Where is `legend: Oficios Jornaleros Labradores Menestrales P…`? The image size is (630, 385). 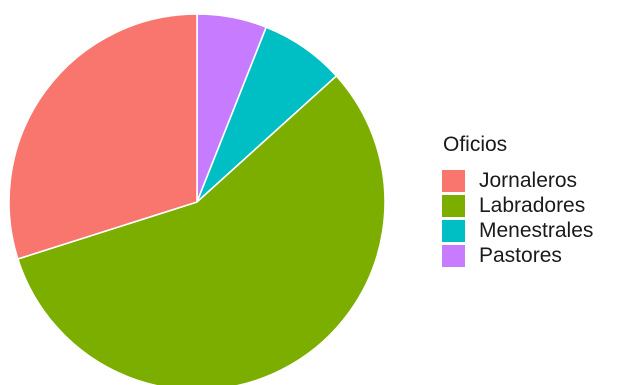 legend: Oficios Jornaleros Labradores Menestrales P… is located at coordinates (517, 200).